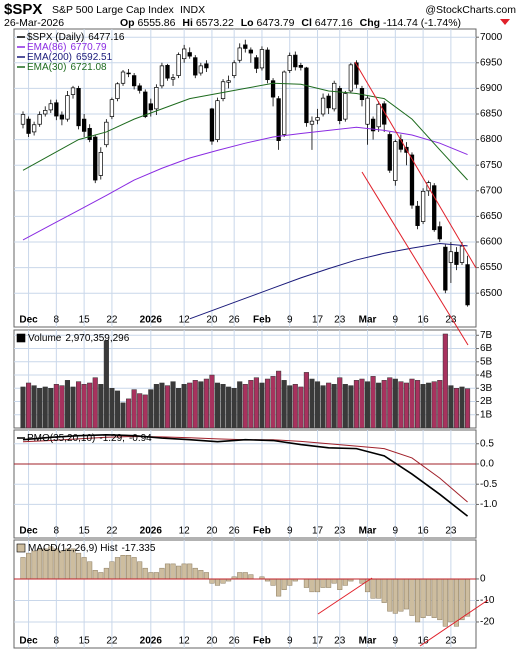 The width and height of the screenshot is (522, 653). Describe the element at coordinates (106, 37) in the screenshot. I see `legend-value: 6477.16` at that location.